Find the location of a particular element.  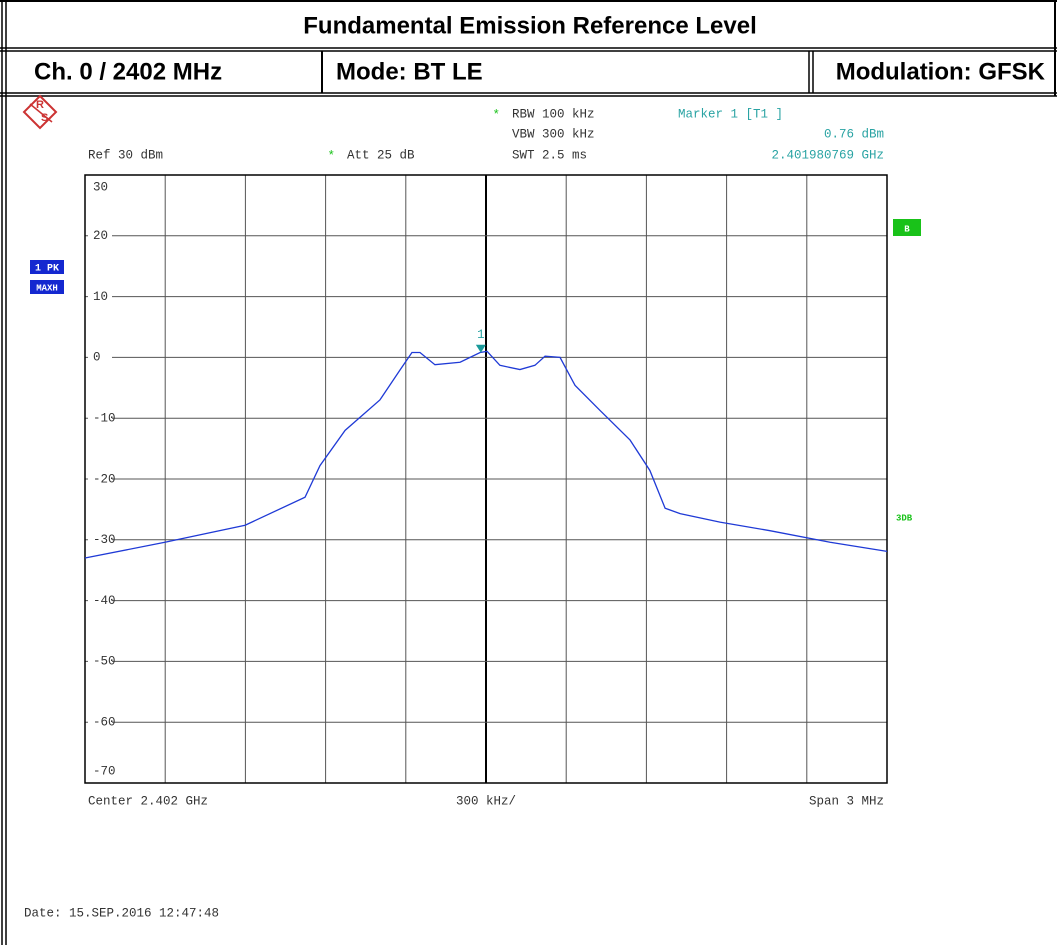

center-frequency: Center 2.402 GHz is located at coordinates (148, 801).